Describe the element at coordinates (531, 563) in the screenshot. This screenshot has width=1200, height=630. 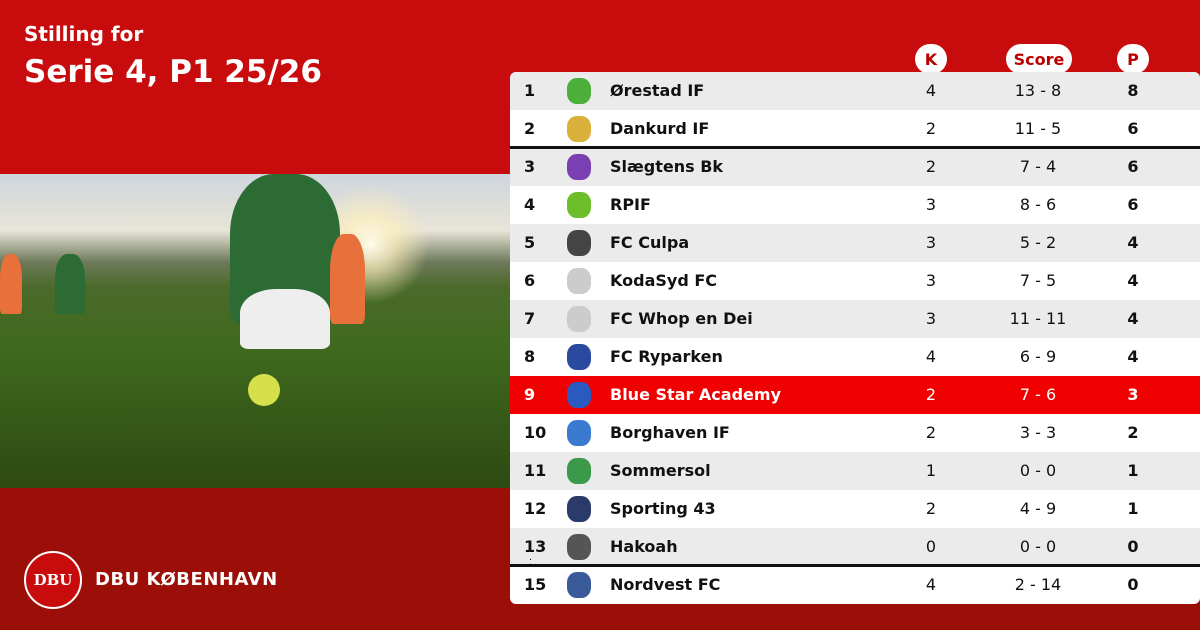
I see `skipped-rows-indicator: · ·` at that location.